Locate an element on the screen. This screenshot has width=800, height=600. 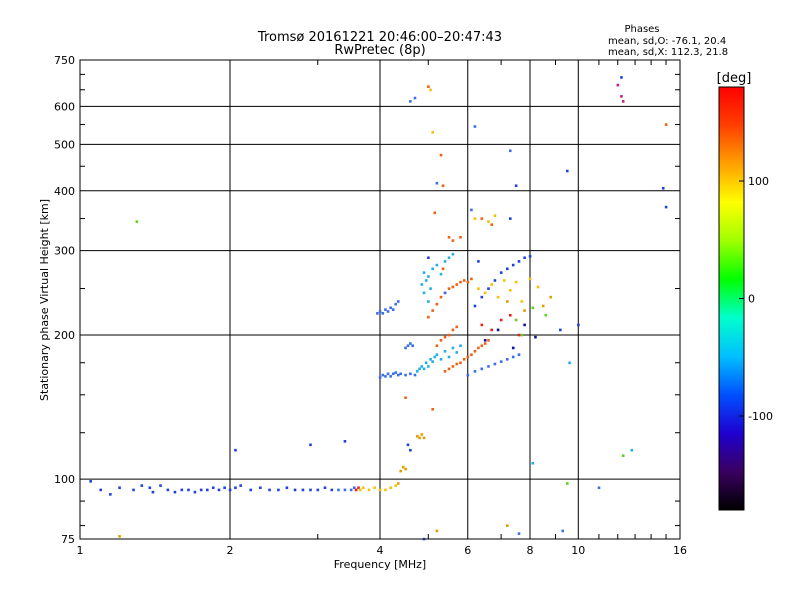
phase-stats-o: mean, sd,O: -76.1, 20.4 is located at coordinates (667, 41).